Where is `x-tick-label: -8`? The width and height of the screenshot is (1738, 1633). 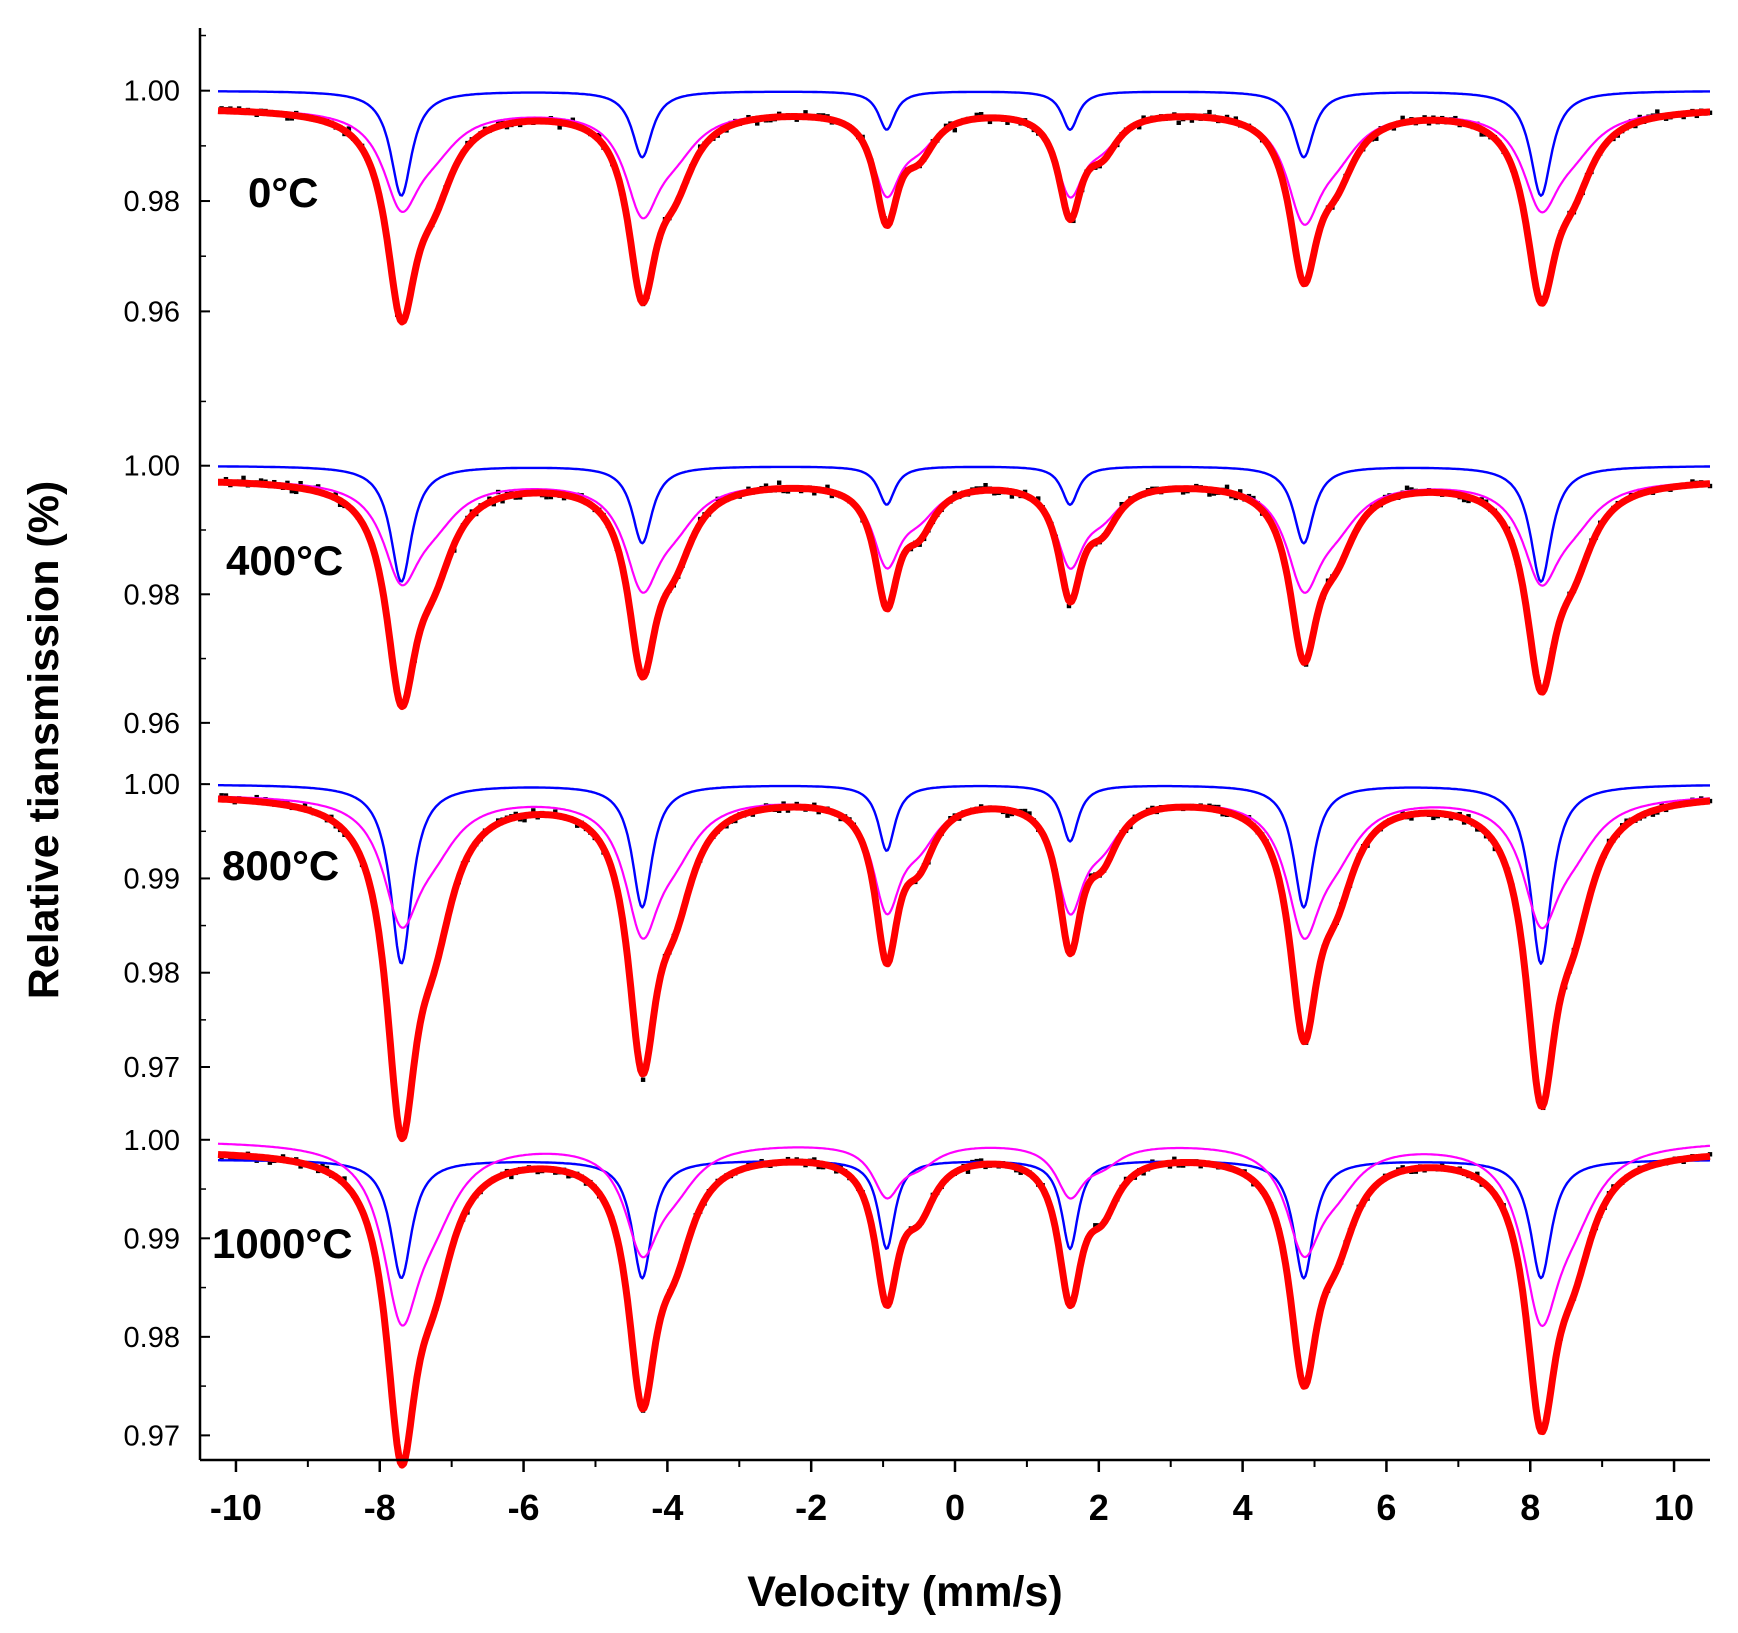
x-tick-label: -8 is located at coordinates (380, 1507).